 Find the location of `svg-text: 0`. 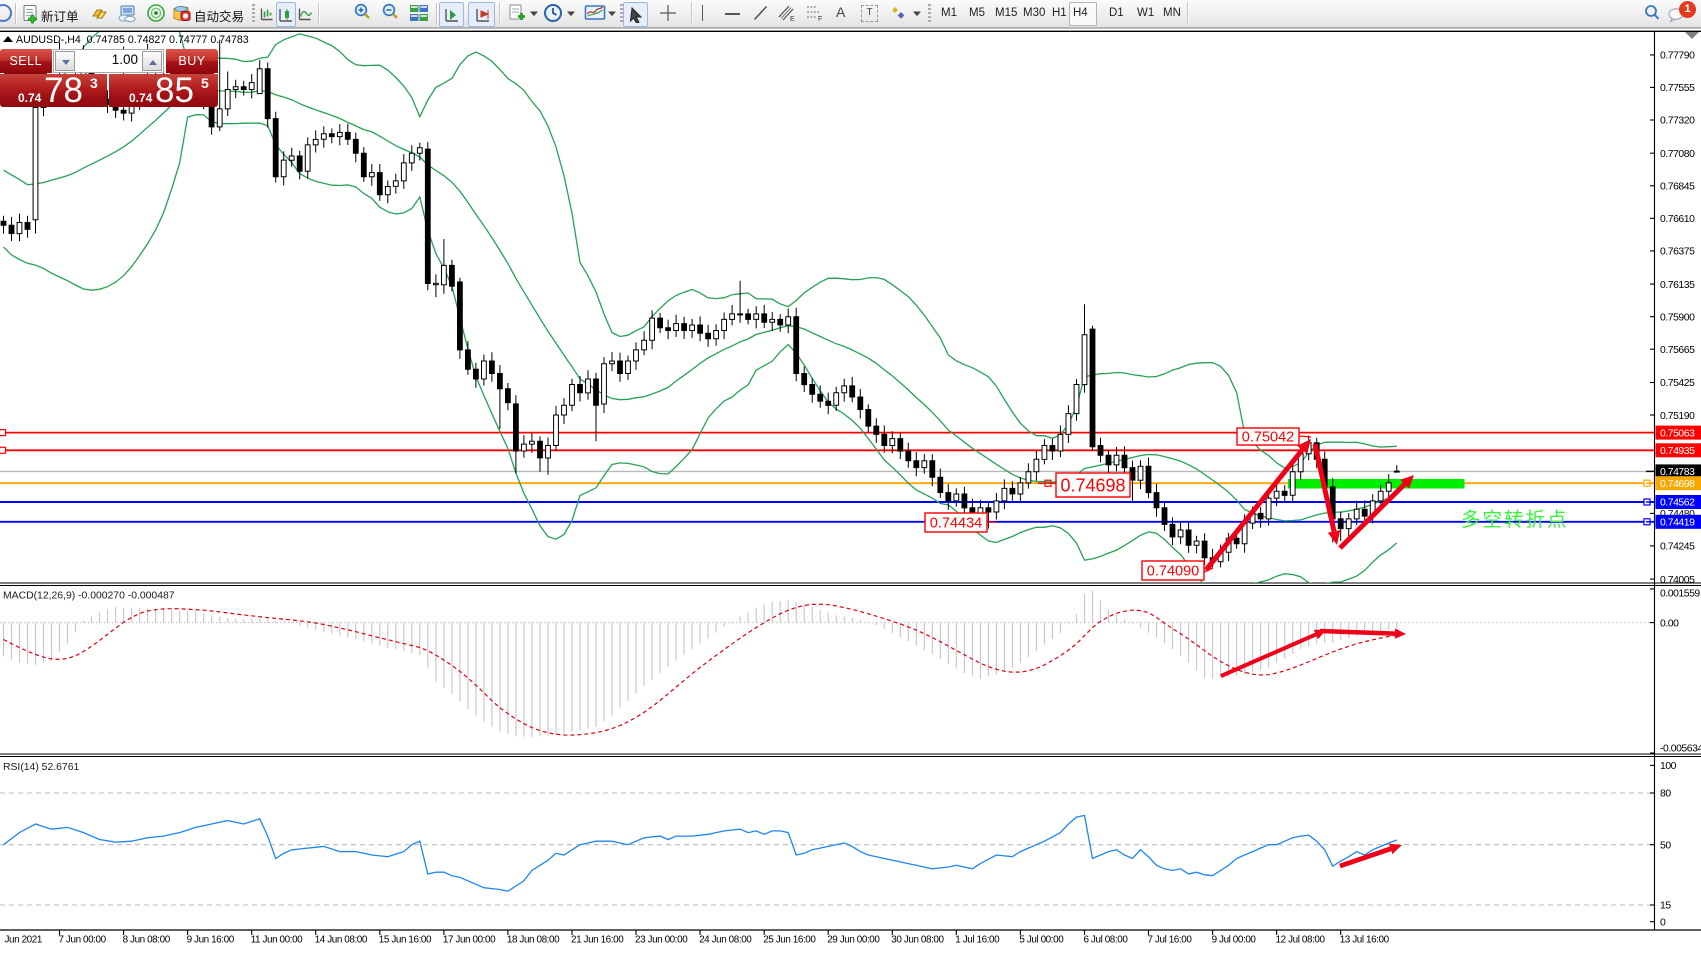

svg-text: 0 is located at coordinates (1663, 922).